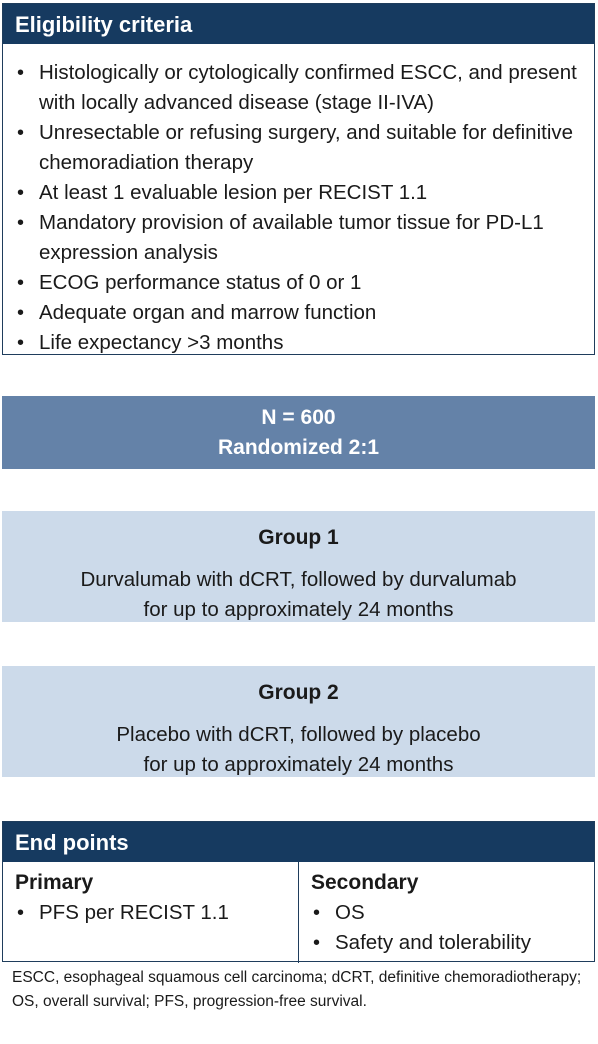 The width and height of the screenshot is (598, 1044). What do you see at coordinates (365, 882) in the screenshot?
I see `secondary-title: Secondary` at bounding box center [365, 882].